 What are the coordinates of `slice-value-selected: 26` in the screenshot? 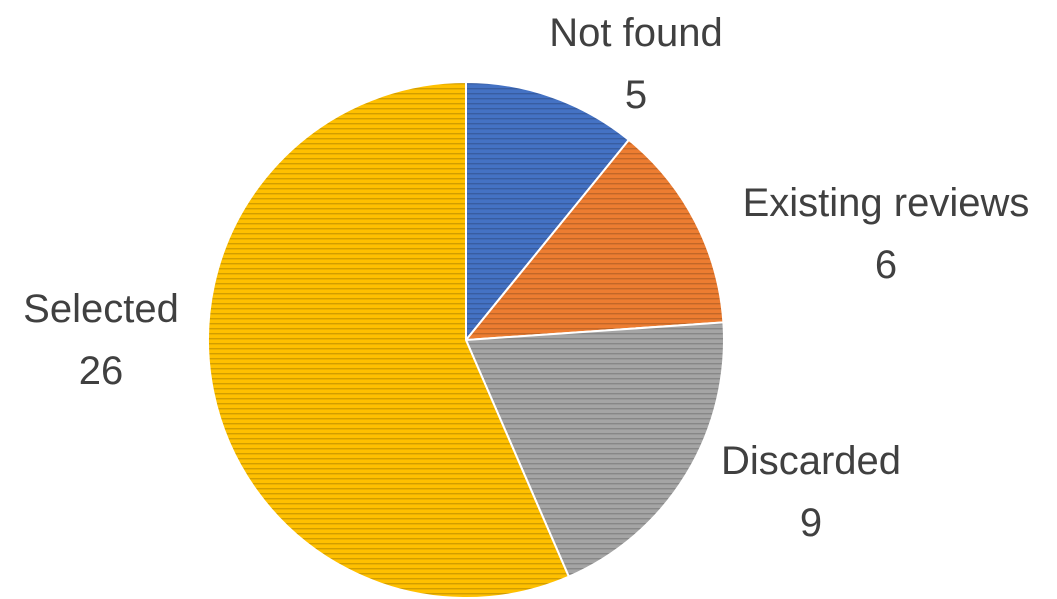 It's located at (101, 371).